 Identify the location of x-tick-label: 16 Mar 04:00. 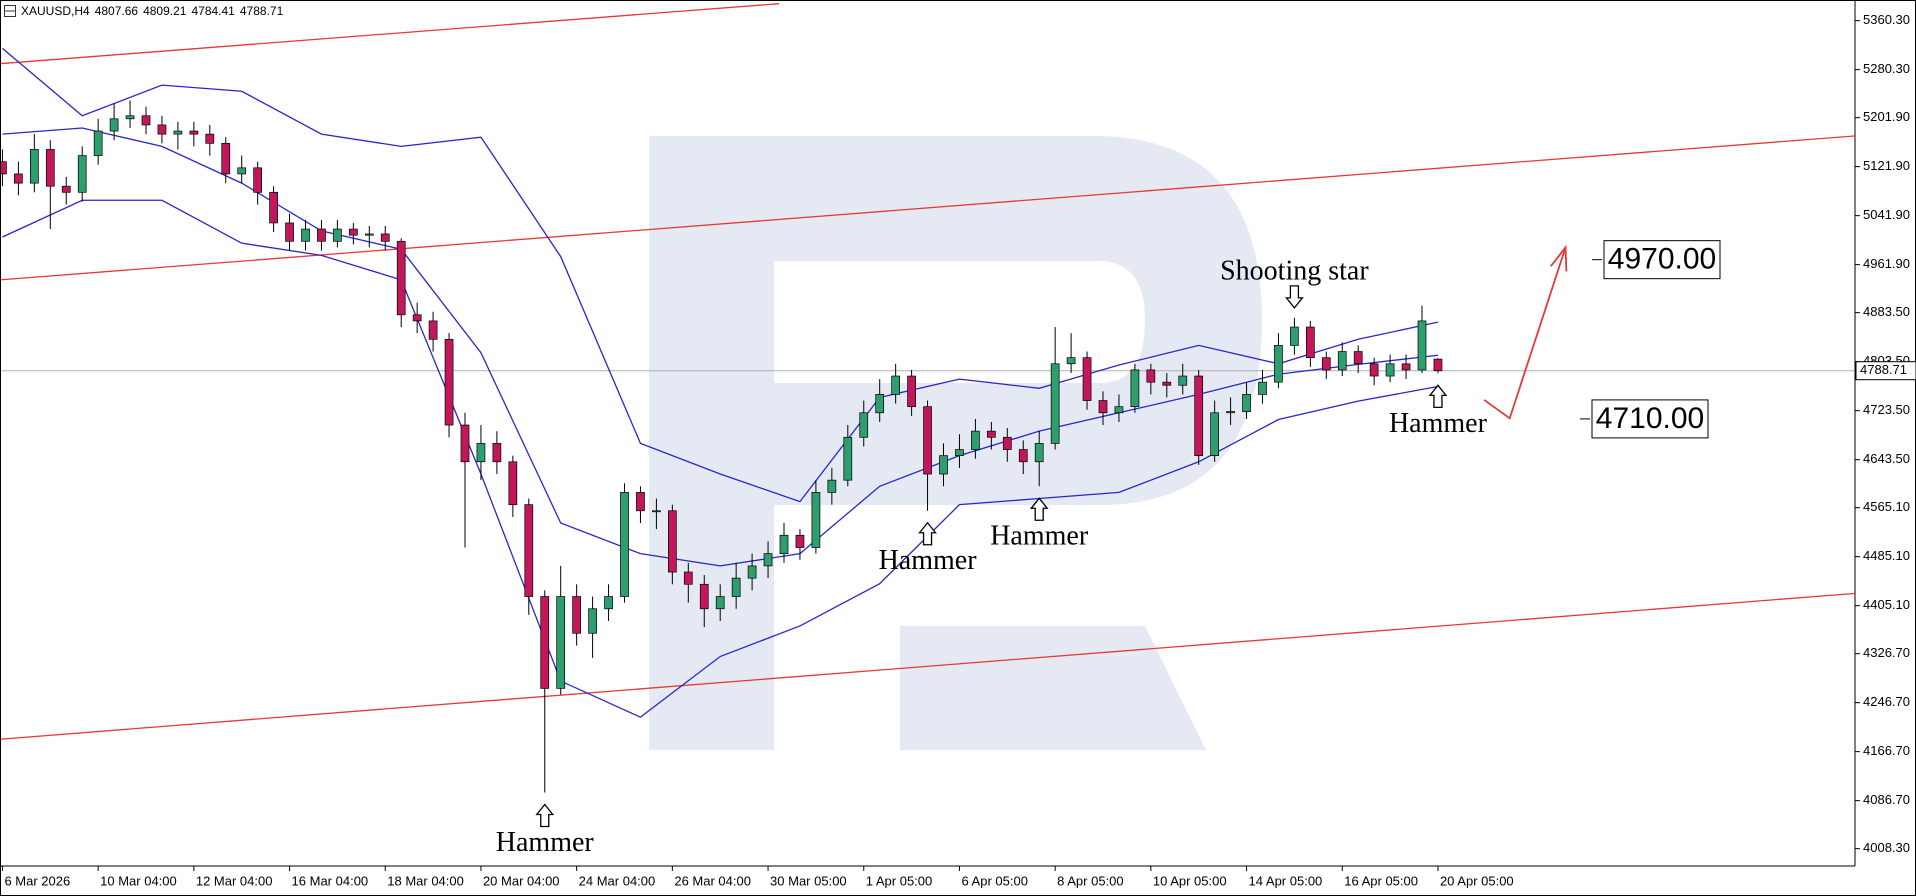
(330, 880).